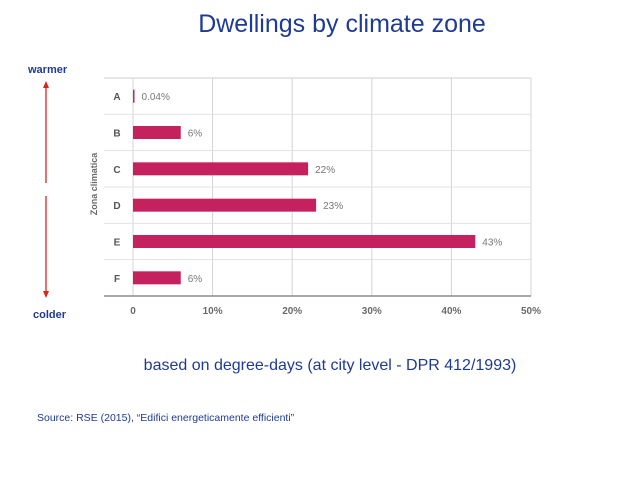  What do you see at coordinates (50, 315) in the screenshot?
I see `colder-label: colder` at bounding box center [50, 315].